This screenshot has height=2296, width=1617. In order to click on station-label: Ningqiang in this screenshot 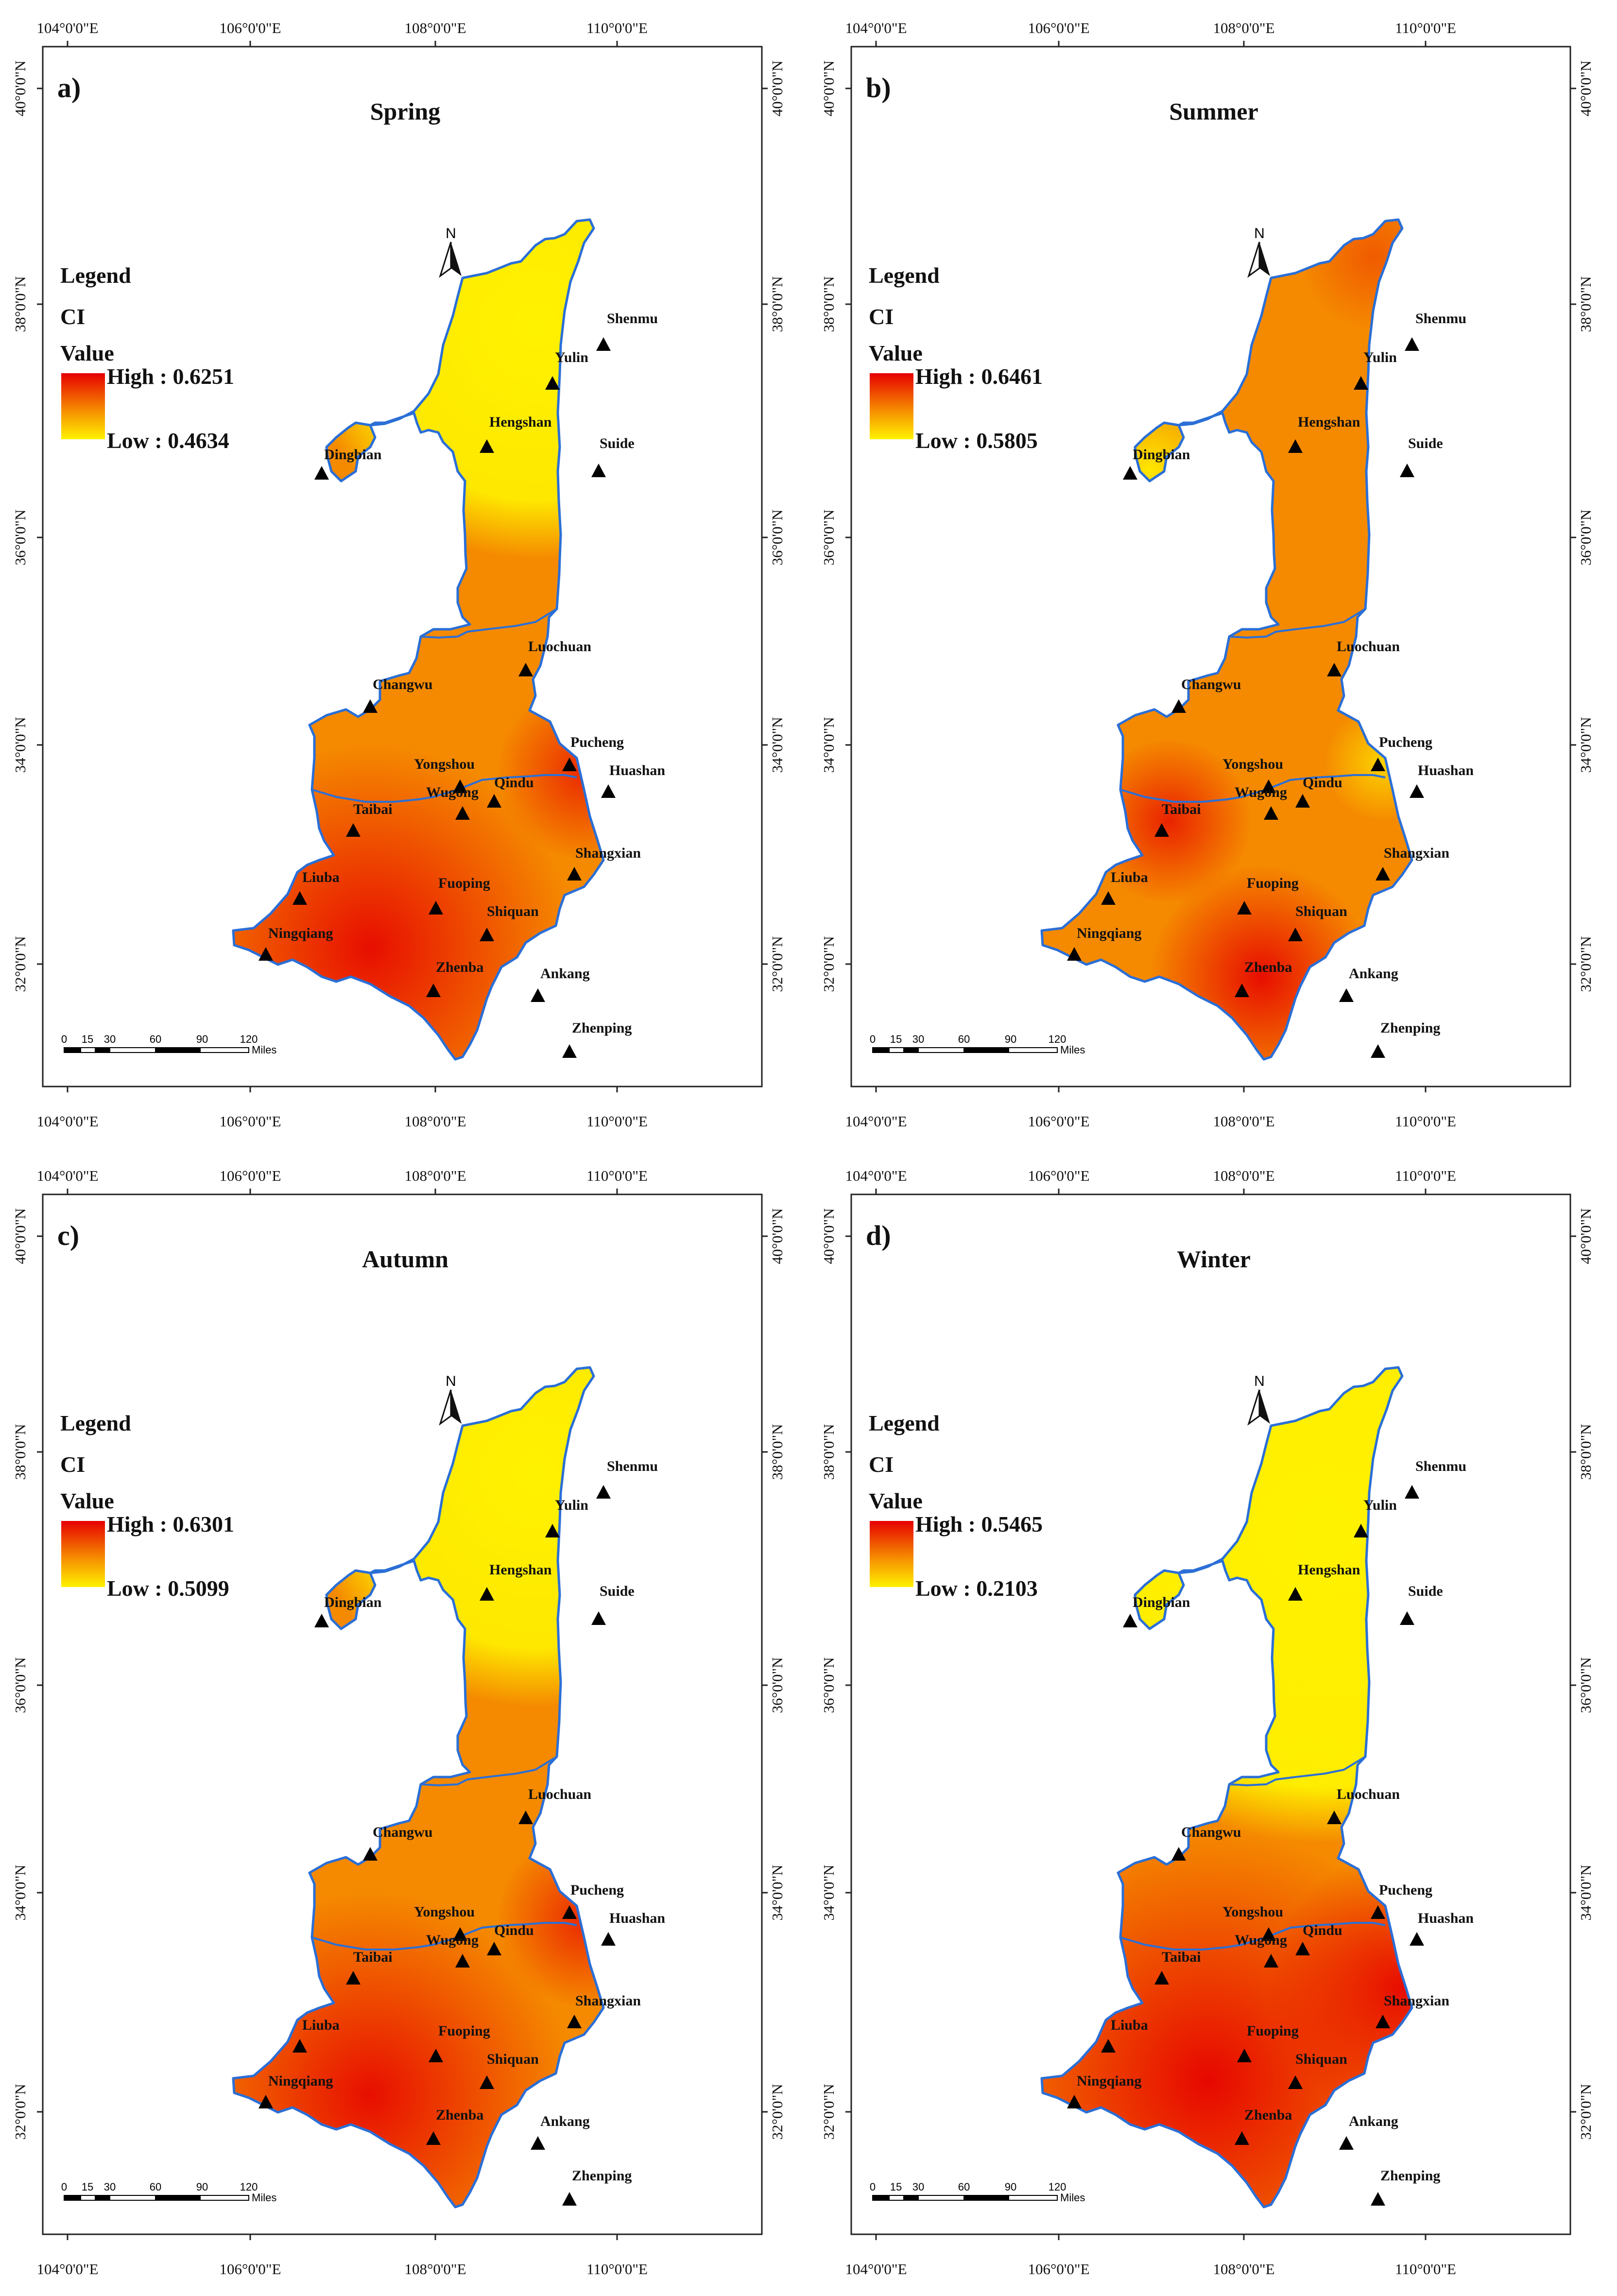, I will do `click(1109, 2081)`.